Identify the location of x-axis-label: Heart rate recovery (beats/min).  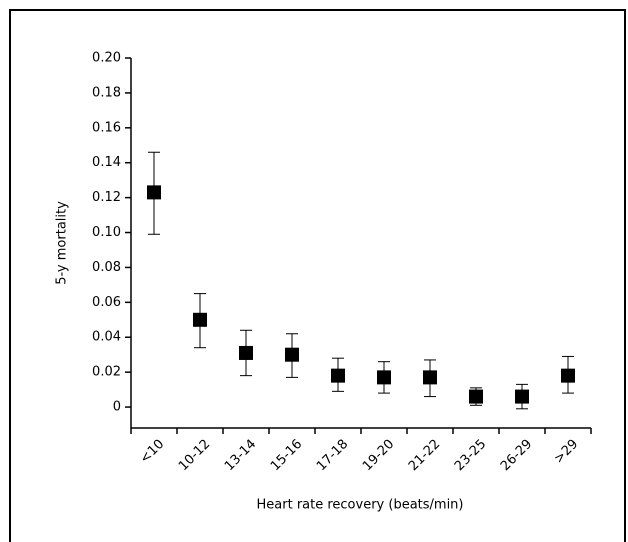
(360, 505).